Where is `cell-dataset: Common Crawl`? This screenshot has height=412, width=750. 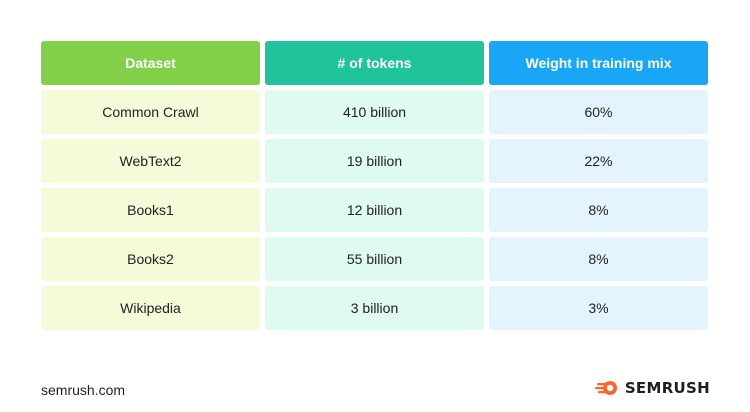 cell-dataset: Common Crawl is located at coordinates (150, 112).